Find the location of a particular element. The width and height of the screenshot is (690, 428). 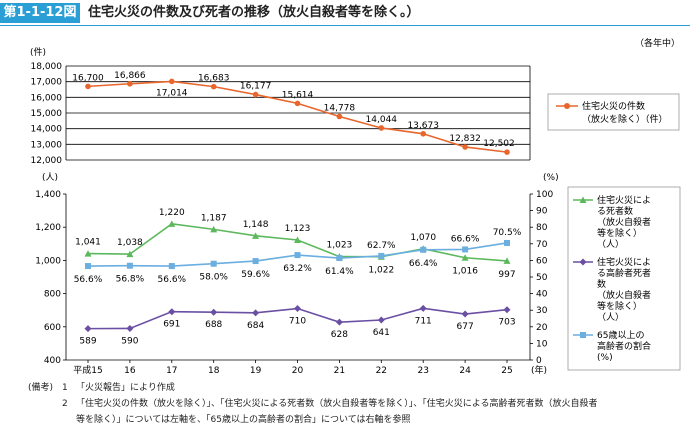

deaths-y-ticks-left: 1,400 1,200 1,000 800 600 400 is located at coordinates (50, 278).